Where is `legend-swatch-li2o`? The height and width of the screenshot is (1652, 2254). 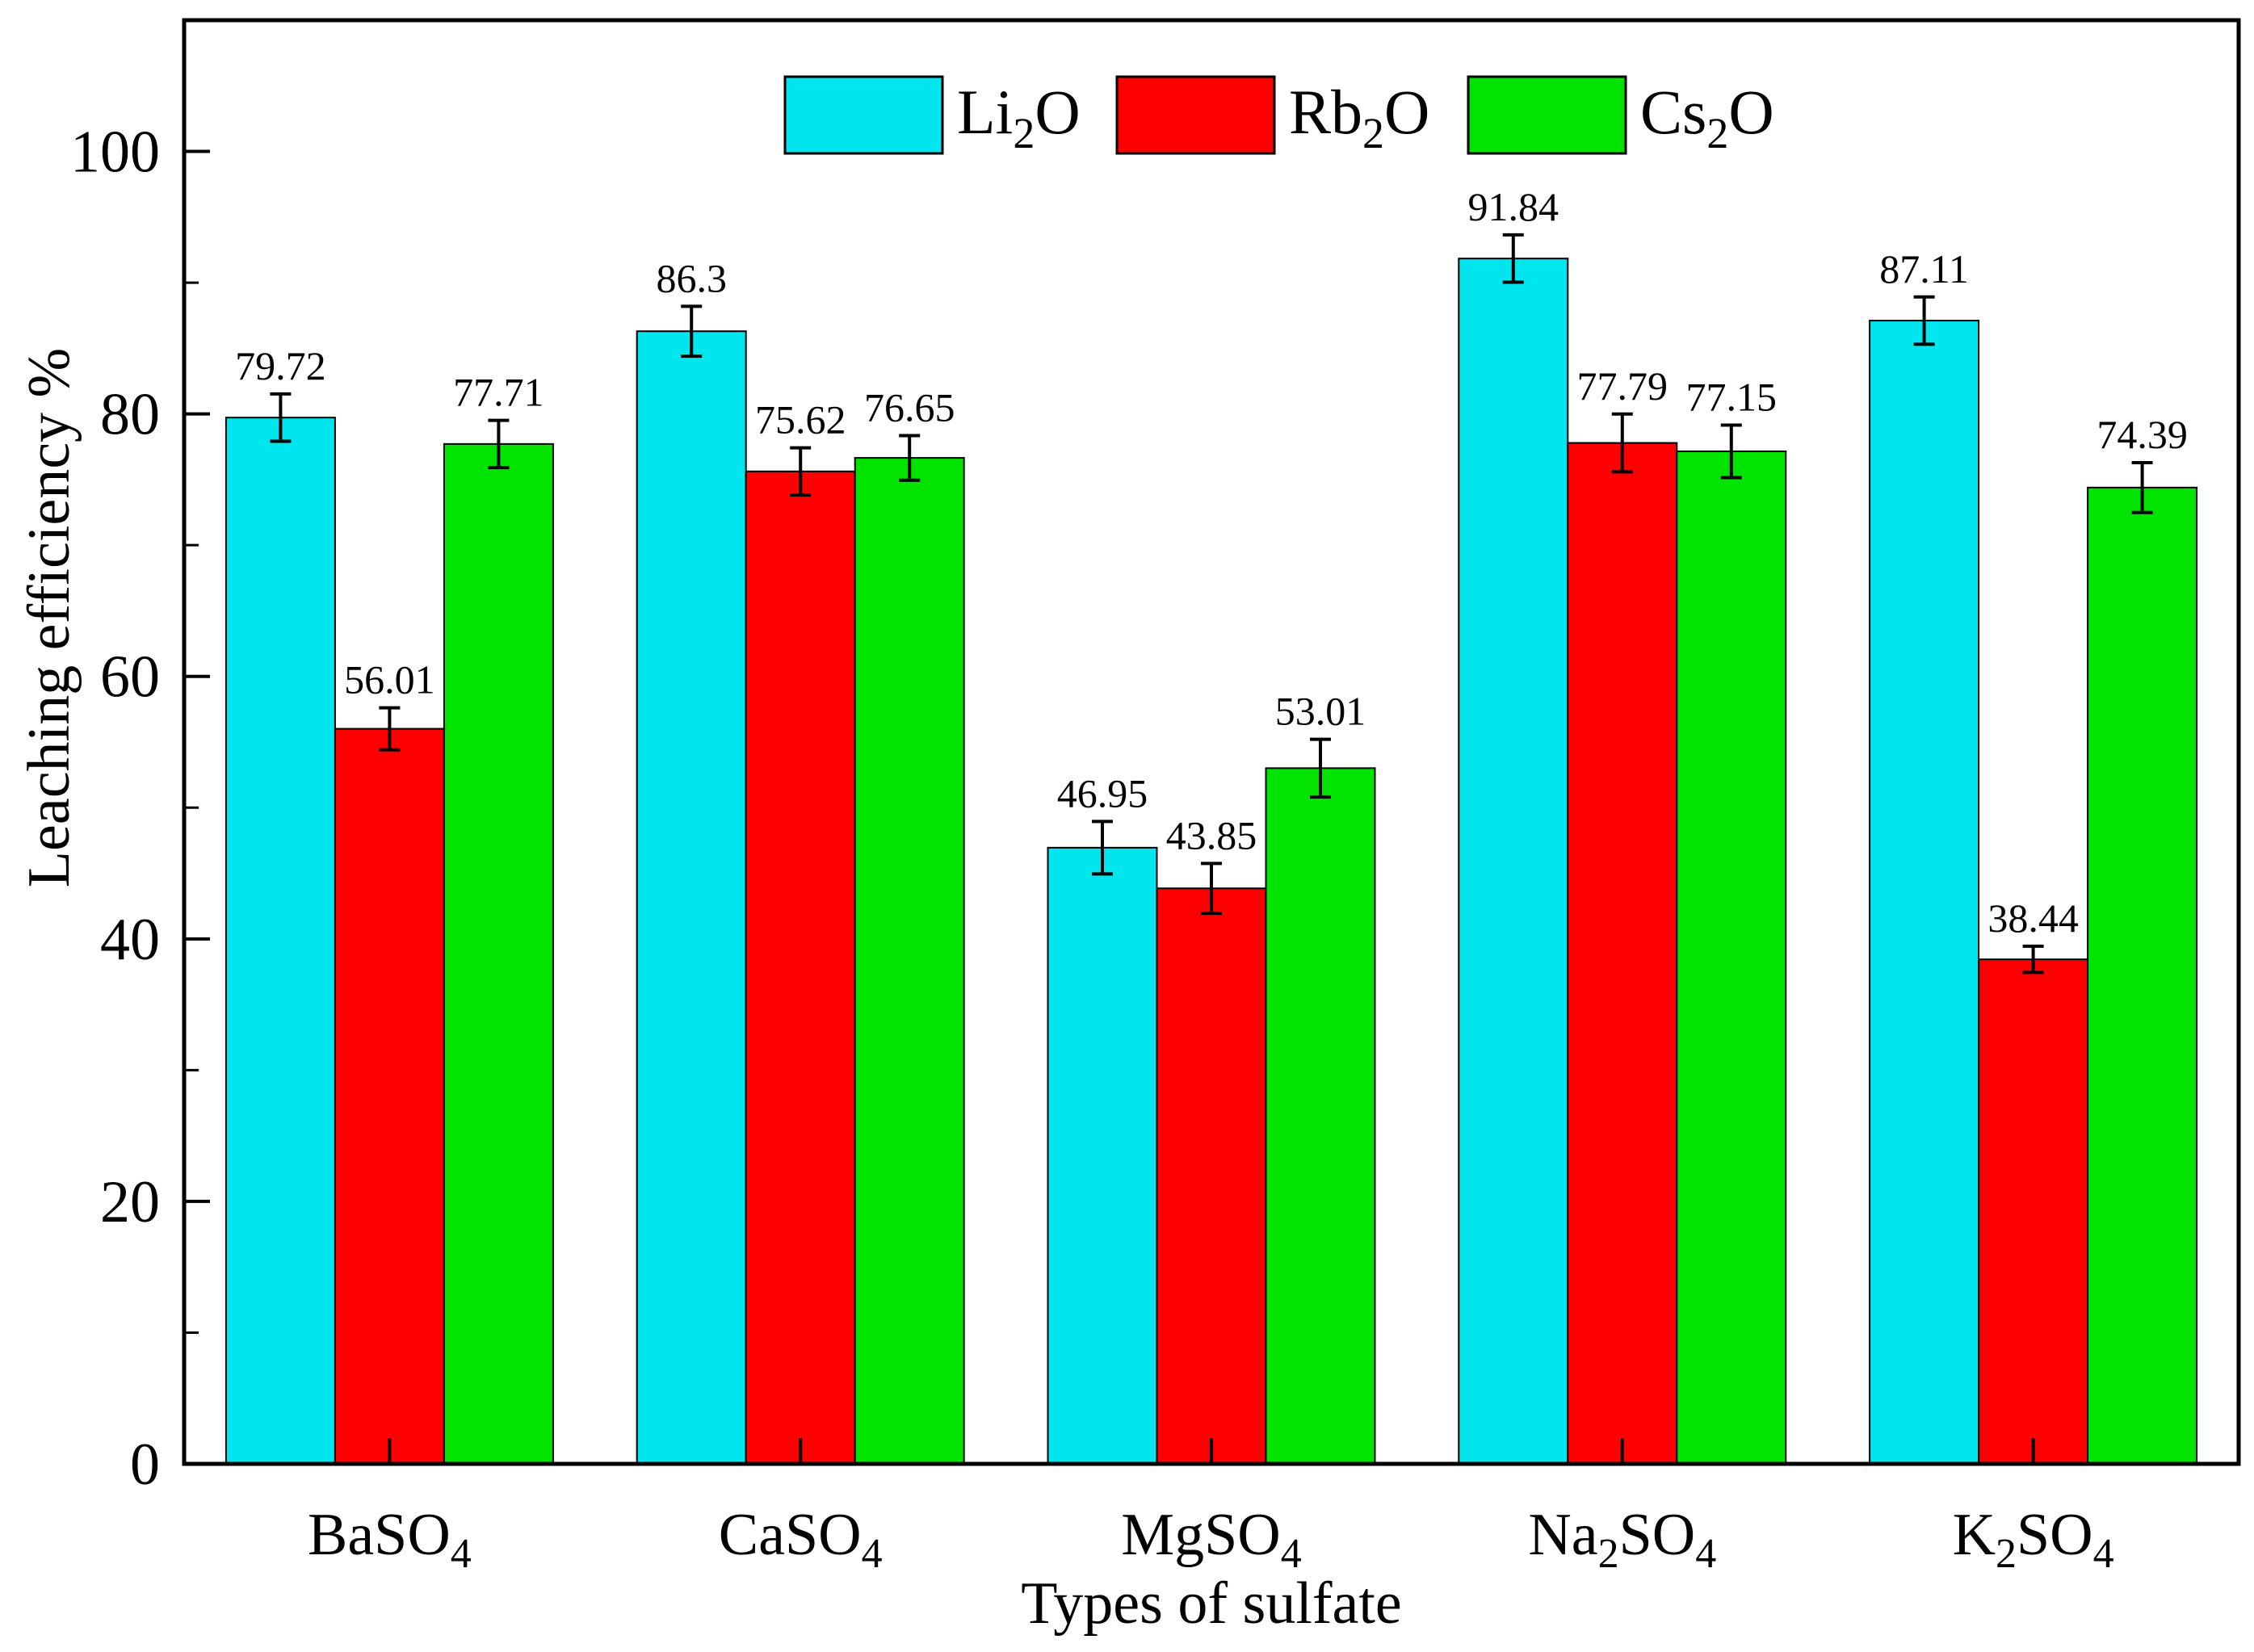
legend-swatch-li2o is located at coordinates (863, 115).